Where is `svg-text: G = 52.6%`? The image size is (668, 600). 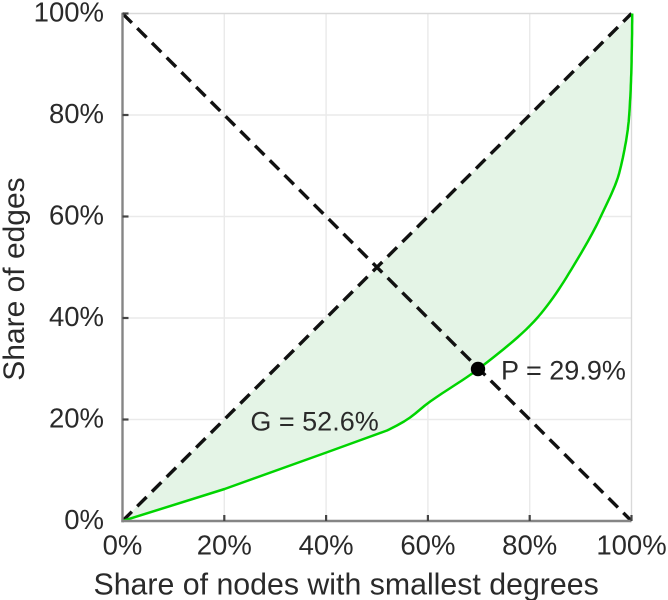
svg-text: G = 52.6% is located at coordinates (314, 422).